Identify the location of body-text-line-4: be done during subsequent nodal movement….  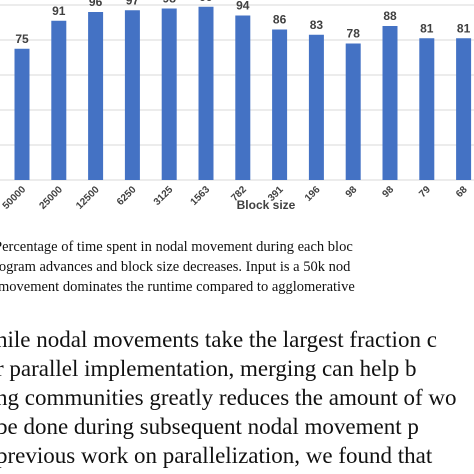
(209, 426).